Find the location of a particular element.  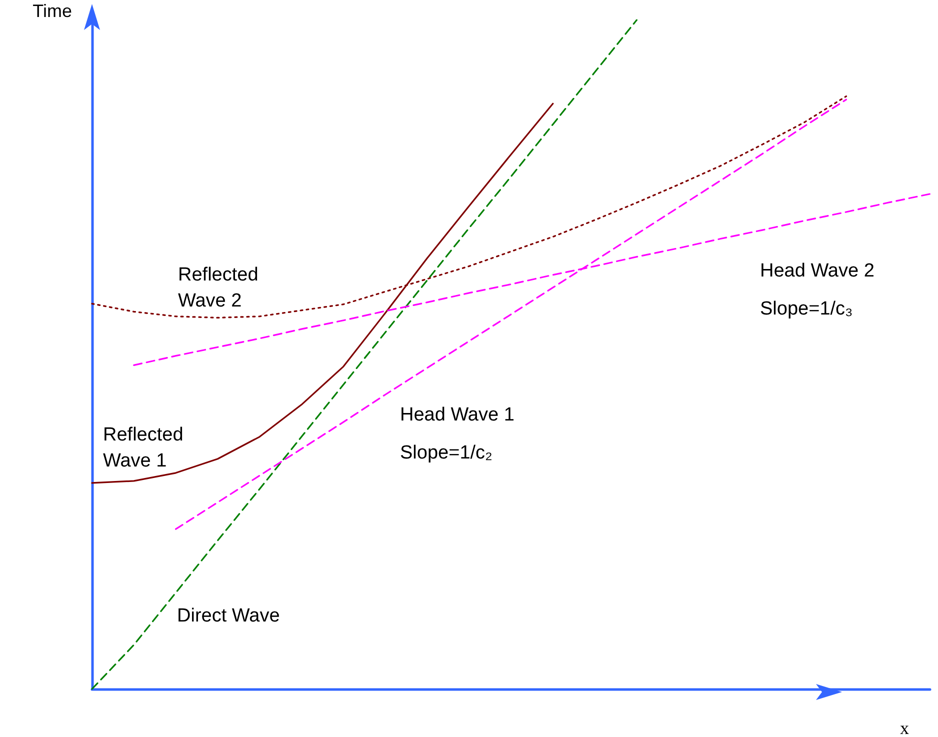

x-axis-title: x is located at coordinates (904, 727).